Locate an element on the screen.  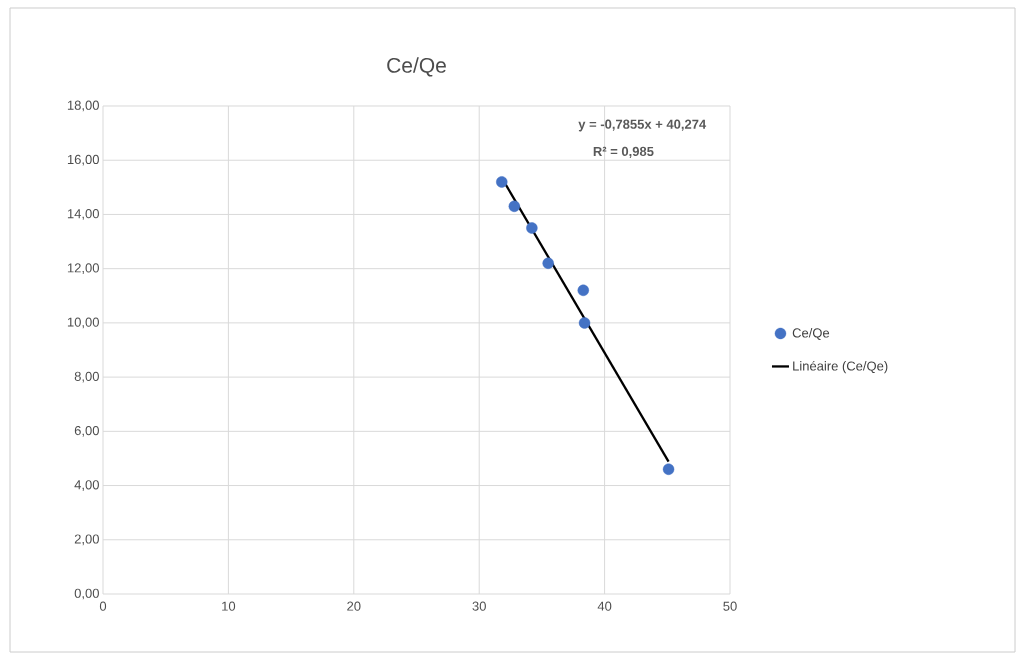
legend-label: Ce/Qe is located at coordinates (811, 334).